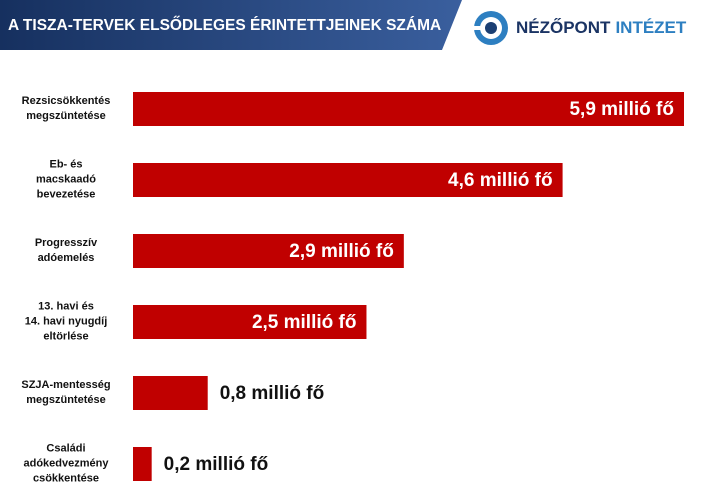 The image size is (719, 500). I want to click on title-banner, so click(231, 25).